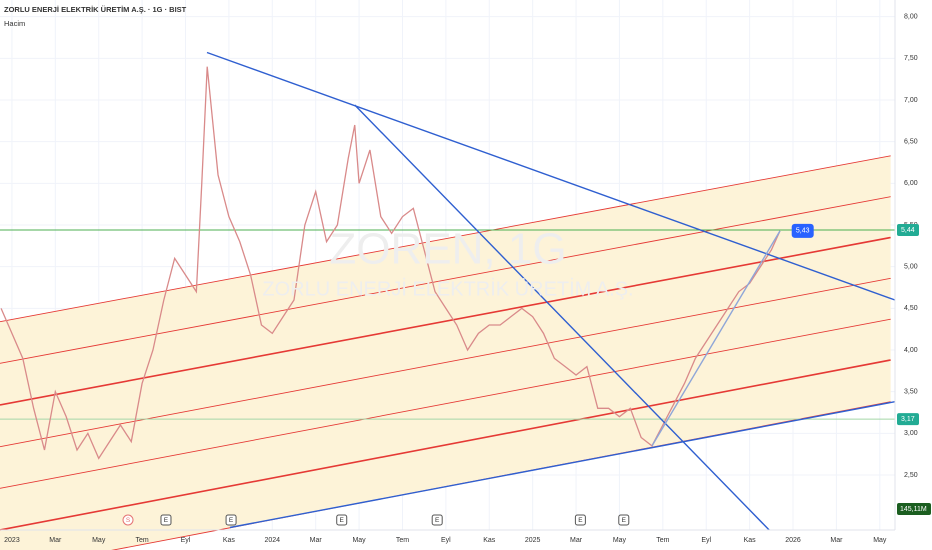 The image size is (932, 550). What do you see at coordinates (716, 338) in the screenshot?
I see `trendline` at bounding box center [716, 338].